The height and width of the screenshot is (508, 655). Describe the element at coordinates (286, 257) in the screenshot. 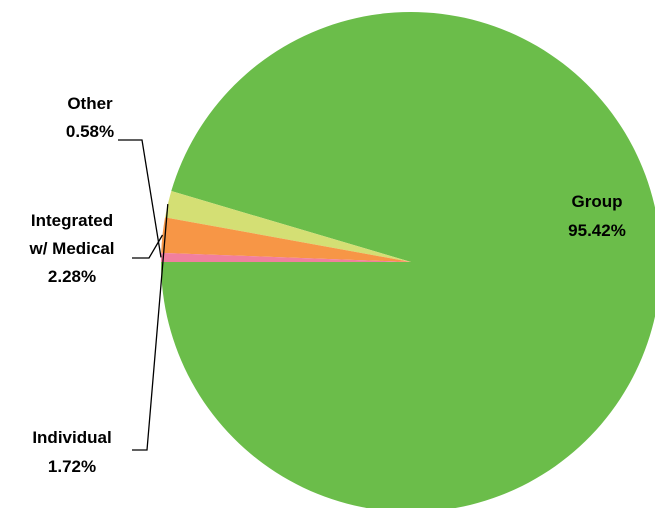

I see `pie-slice-other` at that location.